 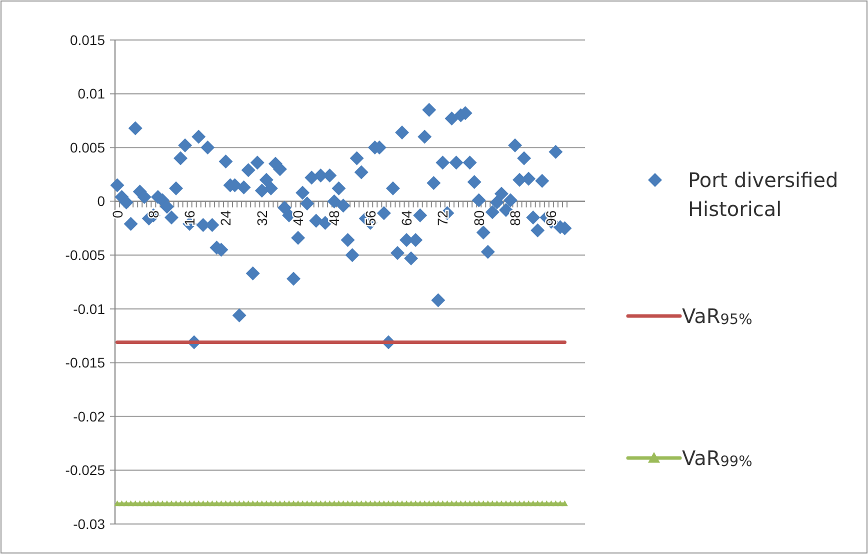 What do you see at coordinates (515, 218) in the screenshot?
I see `x-tick-label: 88` at bounding box center [515, 218].